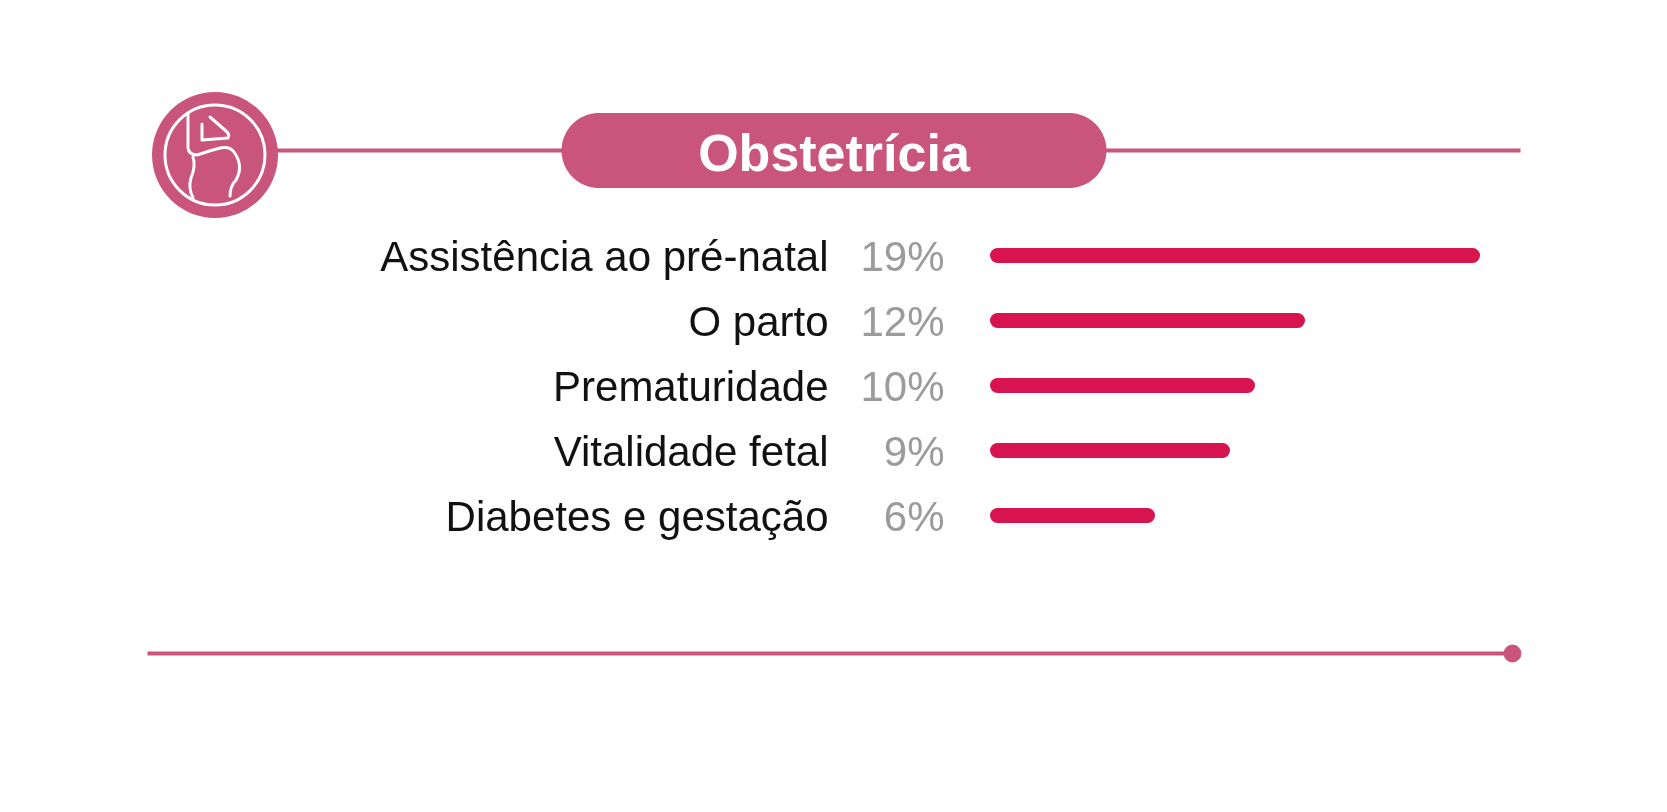 This screenshot has width=1667, height=812. I want to click on y-tick-label: Assistência ao pré-natal, so click(604, 256).